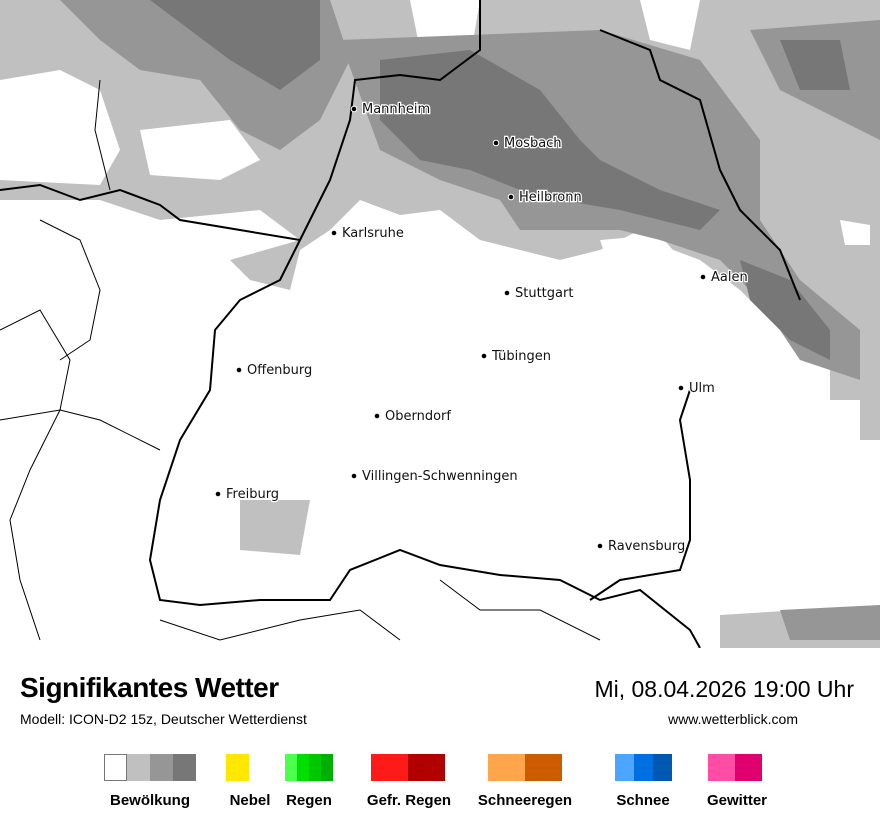 The height and width of the screenshot is (830, 880). I want to click on legend-label: Nebel, so click(250, 800).